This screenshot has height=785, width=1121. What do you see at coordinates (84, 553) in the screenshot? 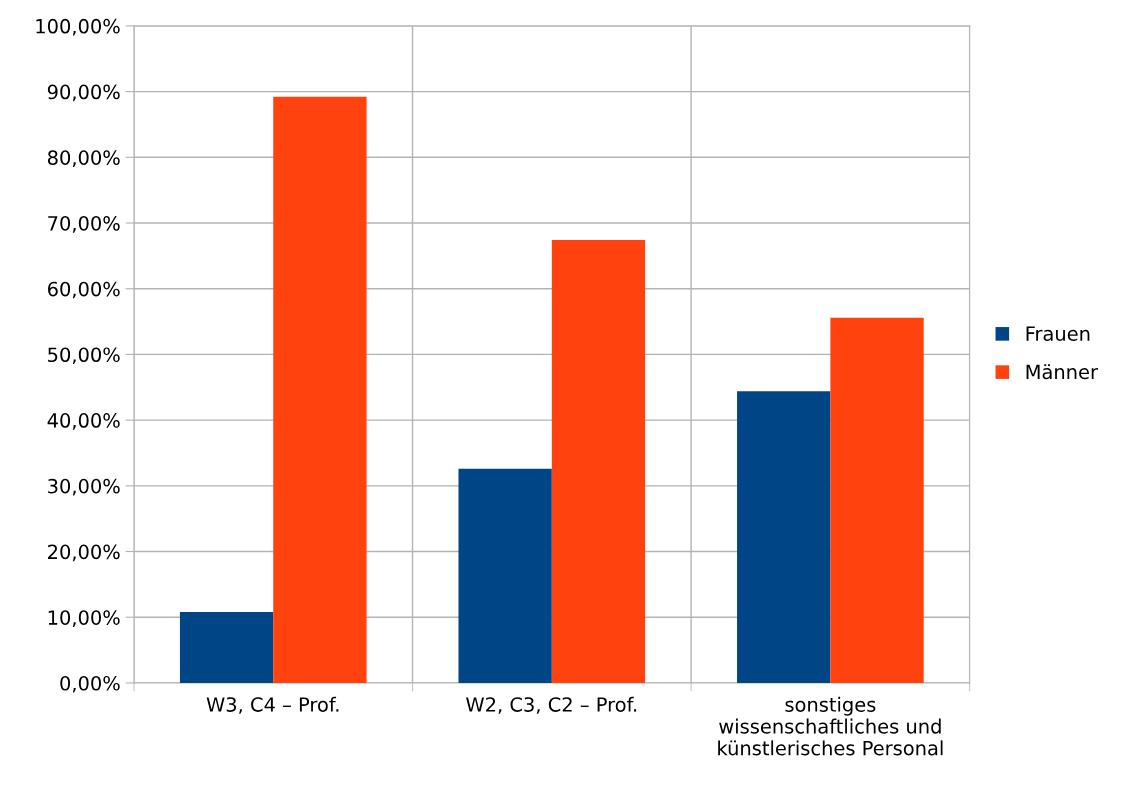
I see `y-tick-label: 20,00%` at bounding box center [84, 553].